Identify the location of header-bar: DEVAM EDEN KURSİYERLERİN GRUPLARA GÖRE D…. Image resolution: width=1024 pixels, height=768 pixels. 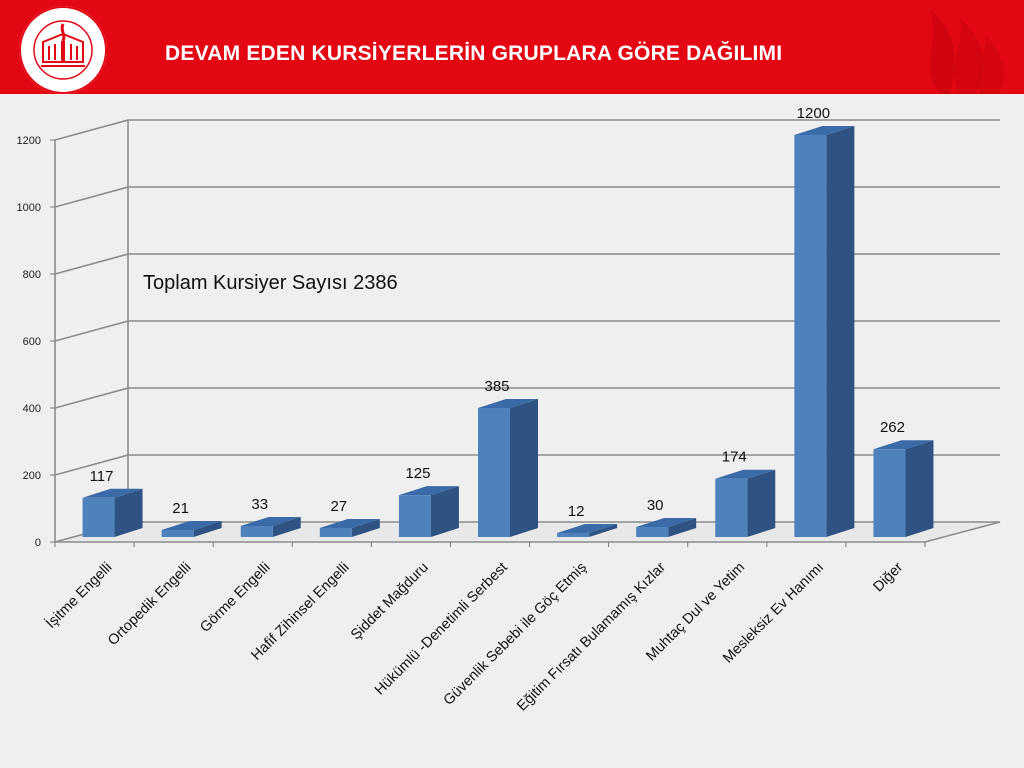
(512, 47).